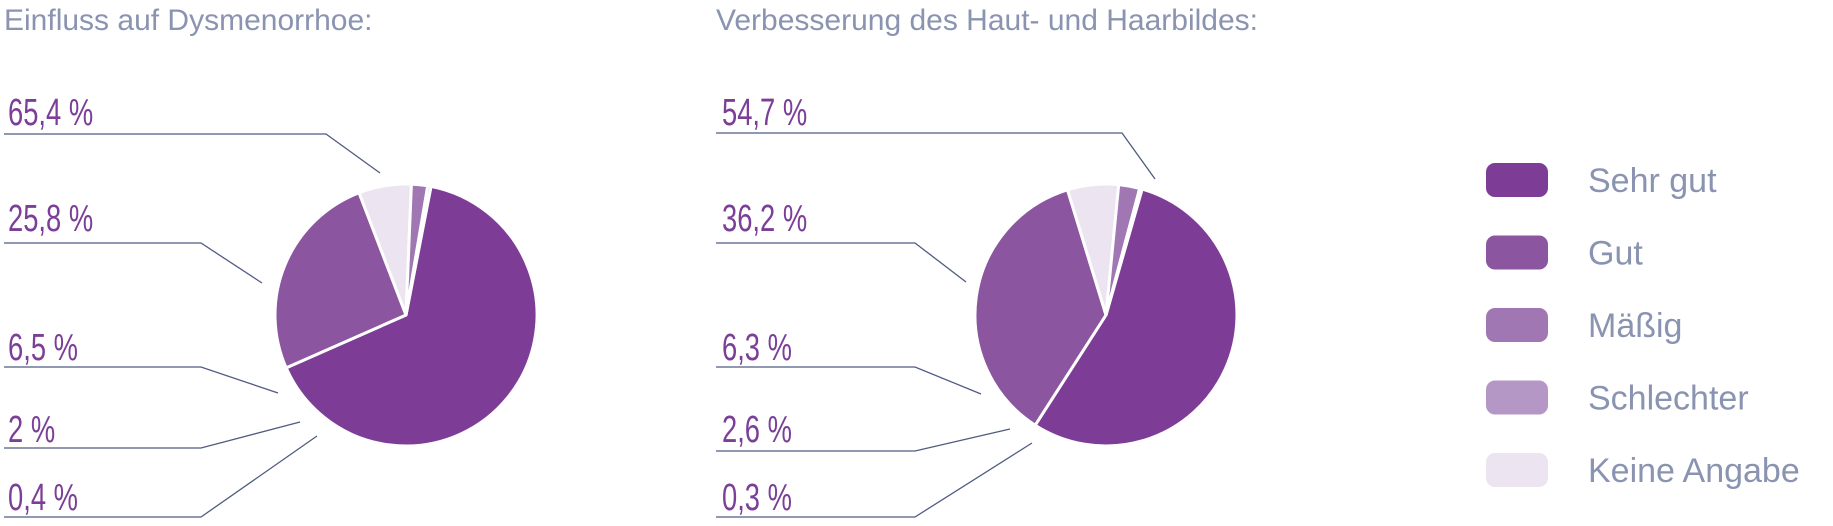  I want to click on slice-value-label: 36,2 %, so click(764, 219).